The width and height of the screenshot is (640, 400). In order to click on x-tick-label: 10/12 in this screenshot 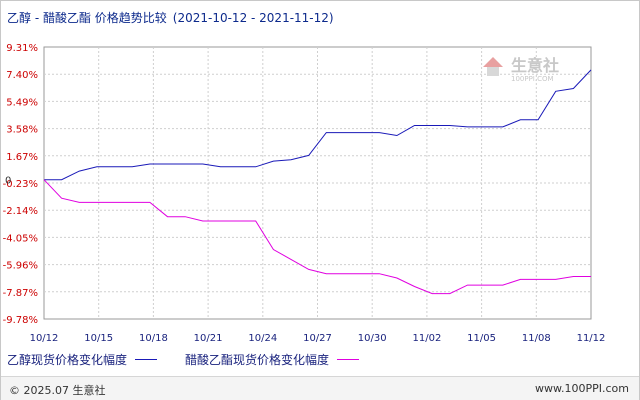, I will do `click(44, 338)`.